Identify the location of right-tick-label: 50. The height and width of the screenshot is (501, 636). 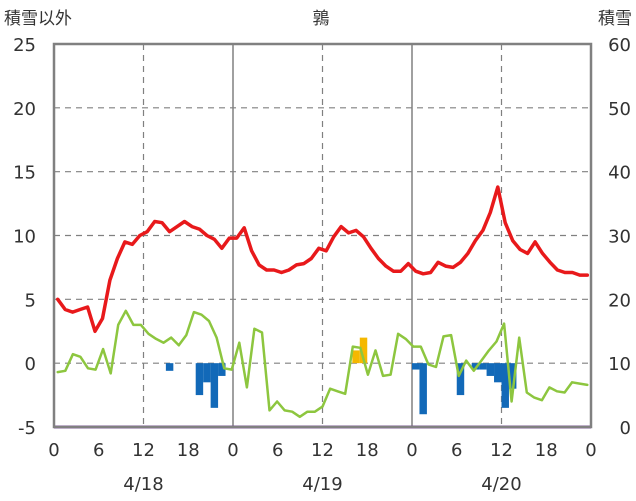
(619, 109).